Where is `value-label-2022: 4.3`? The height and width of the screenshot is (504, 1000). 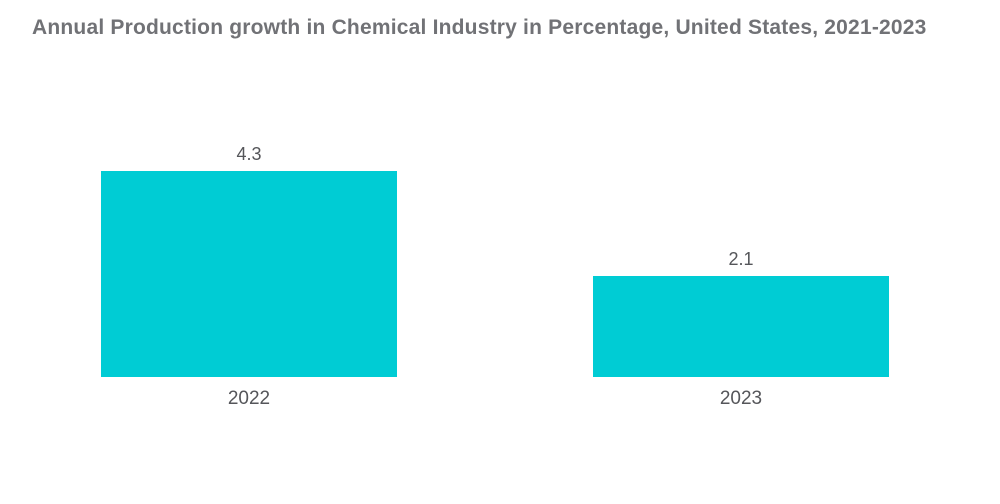 value-label-2022: 4.3 is located at coordinates (249, 154).